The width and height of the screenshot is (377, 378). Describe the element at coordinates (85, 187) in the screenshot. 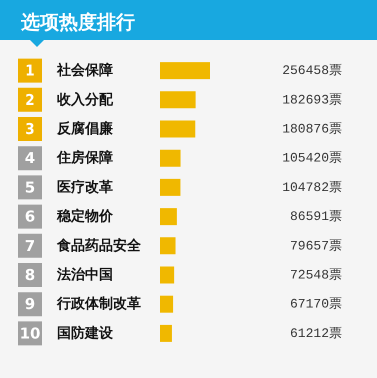

I see `y-tick-label: 医疗改革` at that location.